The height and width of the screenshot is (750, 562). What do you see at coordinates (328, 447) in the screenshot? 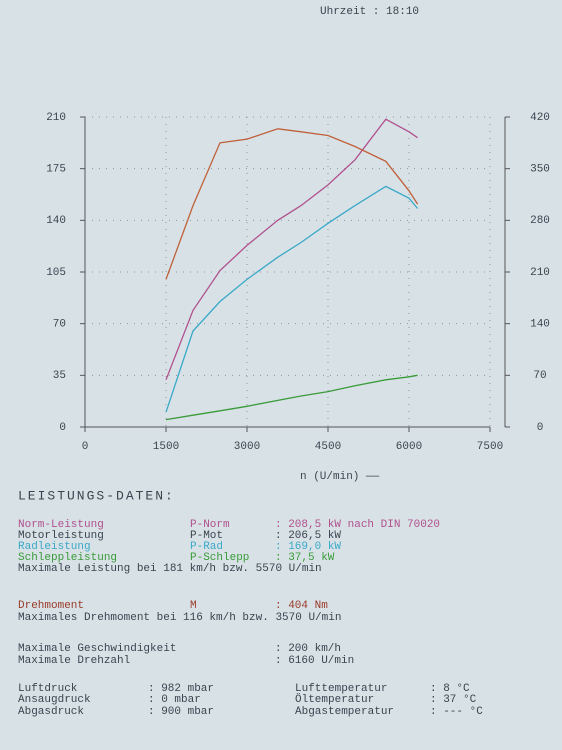
I see `x-tick-label: 4500` at bounding box center [328, 447].